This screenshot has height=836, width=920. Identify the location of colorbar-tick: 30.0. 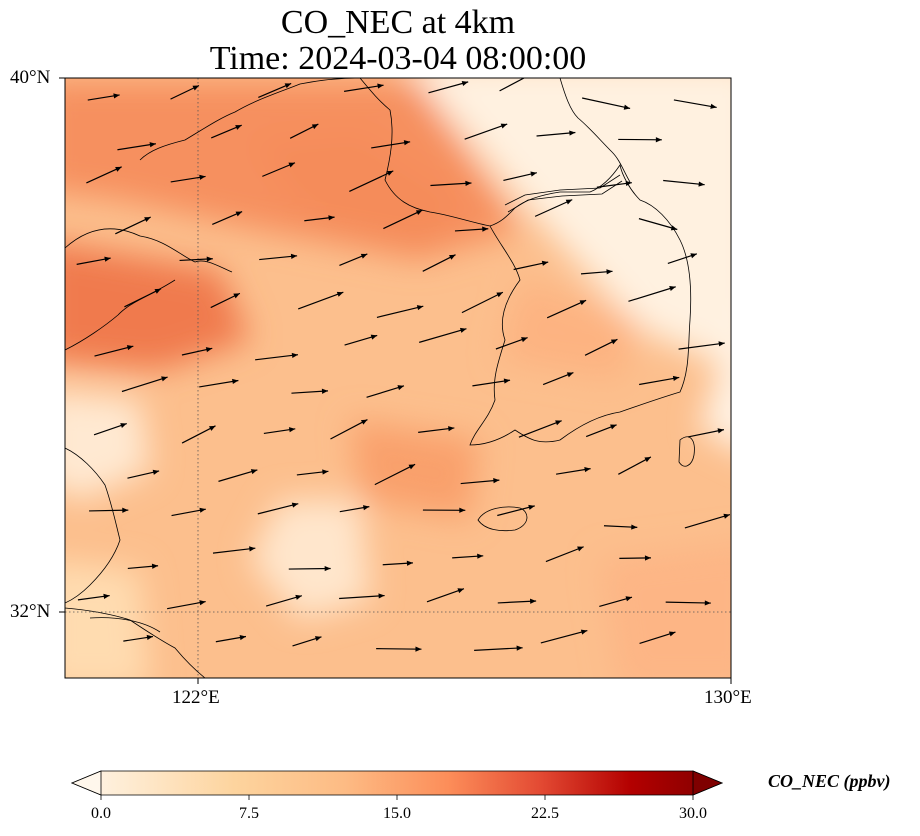
(693, 813).